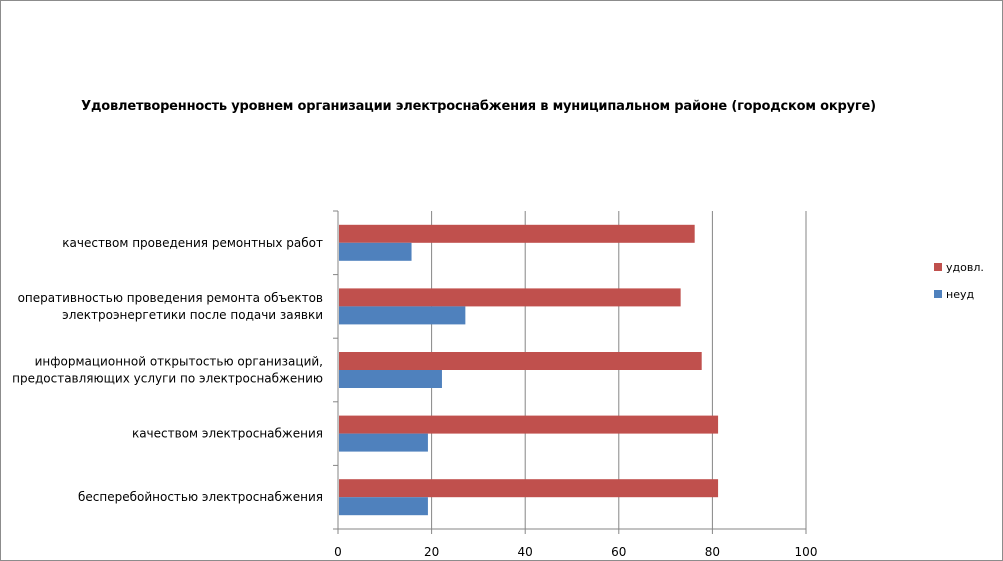 This screenshot has height=561, width=1003. Describe the element at coordinates (338, 552) in the screenshot. I see `x-tick-label: 0` at that location.